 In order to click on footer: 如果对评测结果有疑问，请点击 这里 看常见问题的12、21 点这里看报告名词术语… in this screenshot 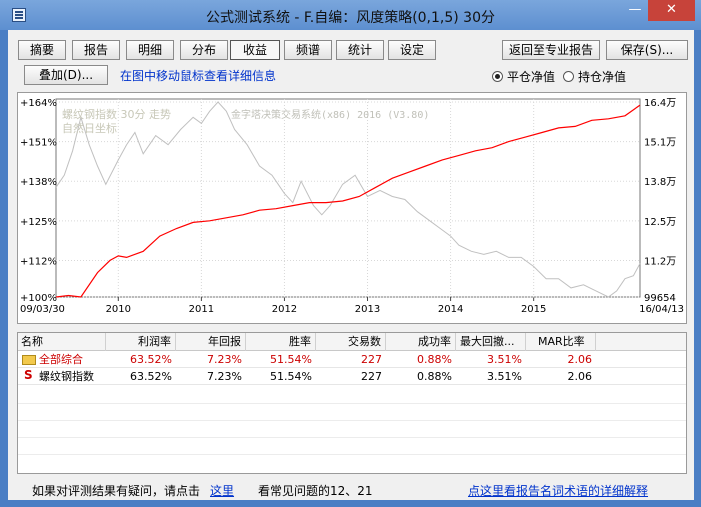, I will do `click(351, 491)`.